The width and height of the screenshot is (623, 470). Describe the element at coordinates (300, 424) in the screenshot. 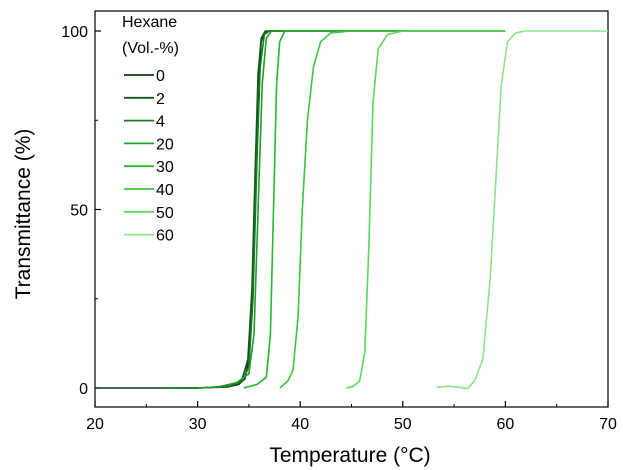

I see `x-tick-label: 40` at that location.